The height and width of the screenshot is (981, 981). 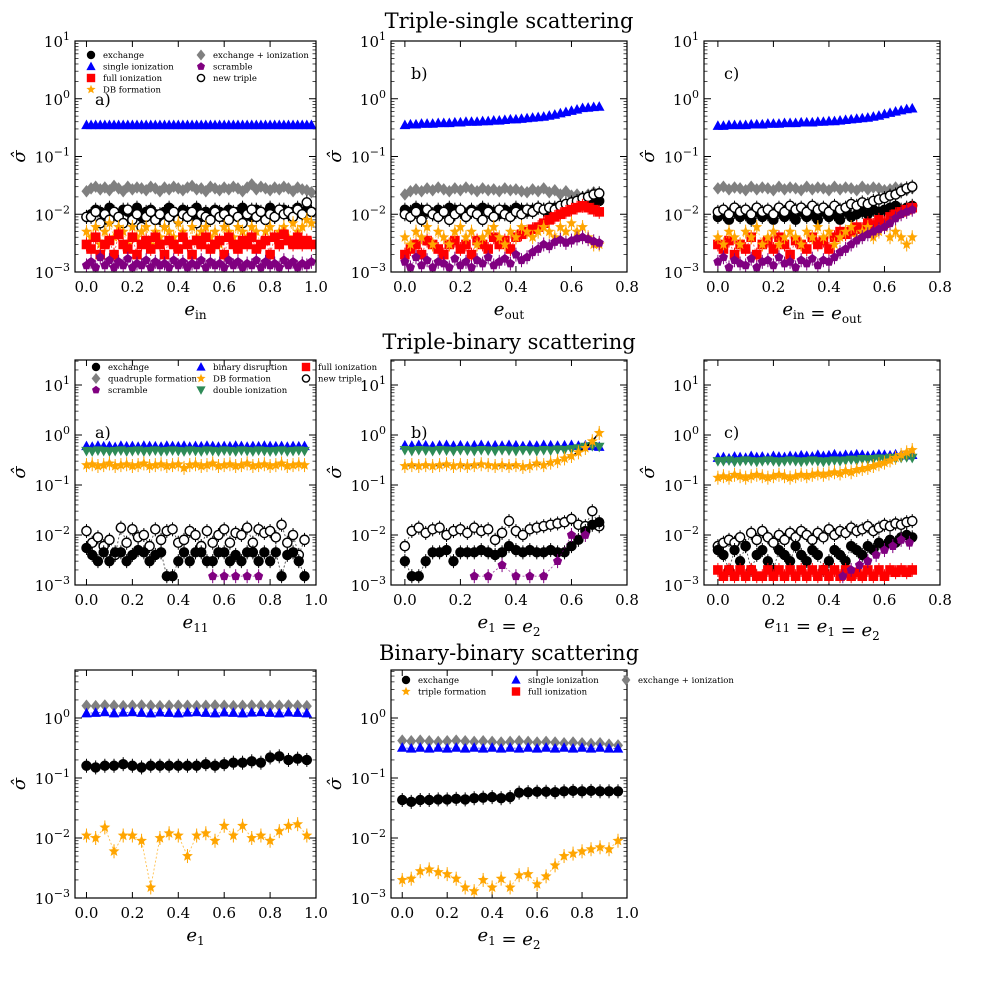 I want to click on legend-label: full ionization, so click(x=558, y=693).